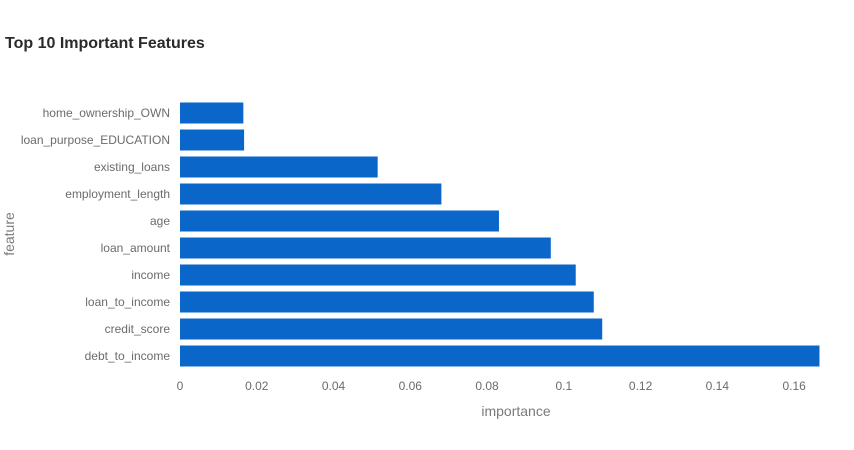 This screenshot has height=450, width=854. Describe the element at coordinates (95, 140) in the screenshot. I see `y-tick-label: loan_purpose_EDUCATION` at that location.